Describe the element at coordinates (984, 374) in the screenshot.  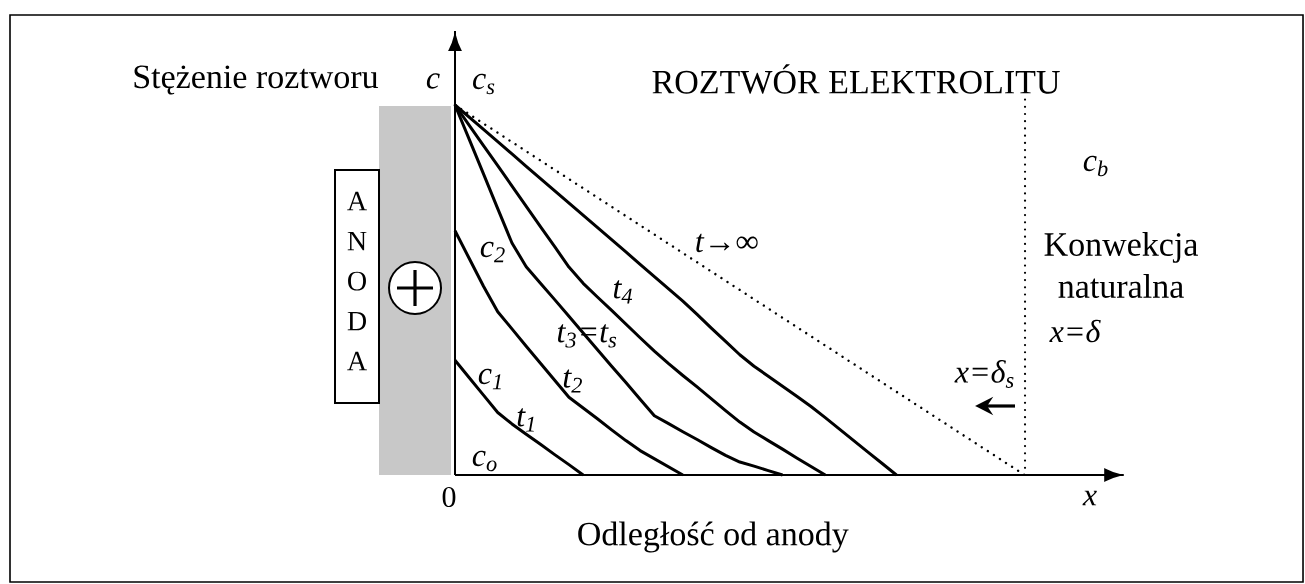
I see `annotation: x=δ$_{s}$` at that location.